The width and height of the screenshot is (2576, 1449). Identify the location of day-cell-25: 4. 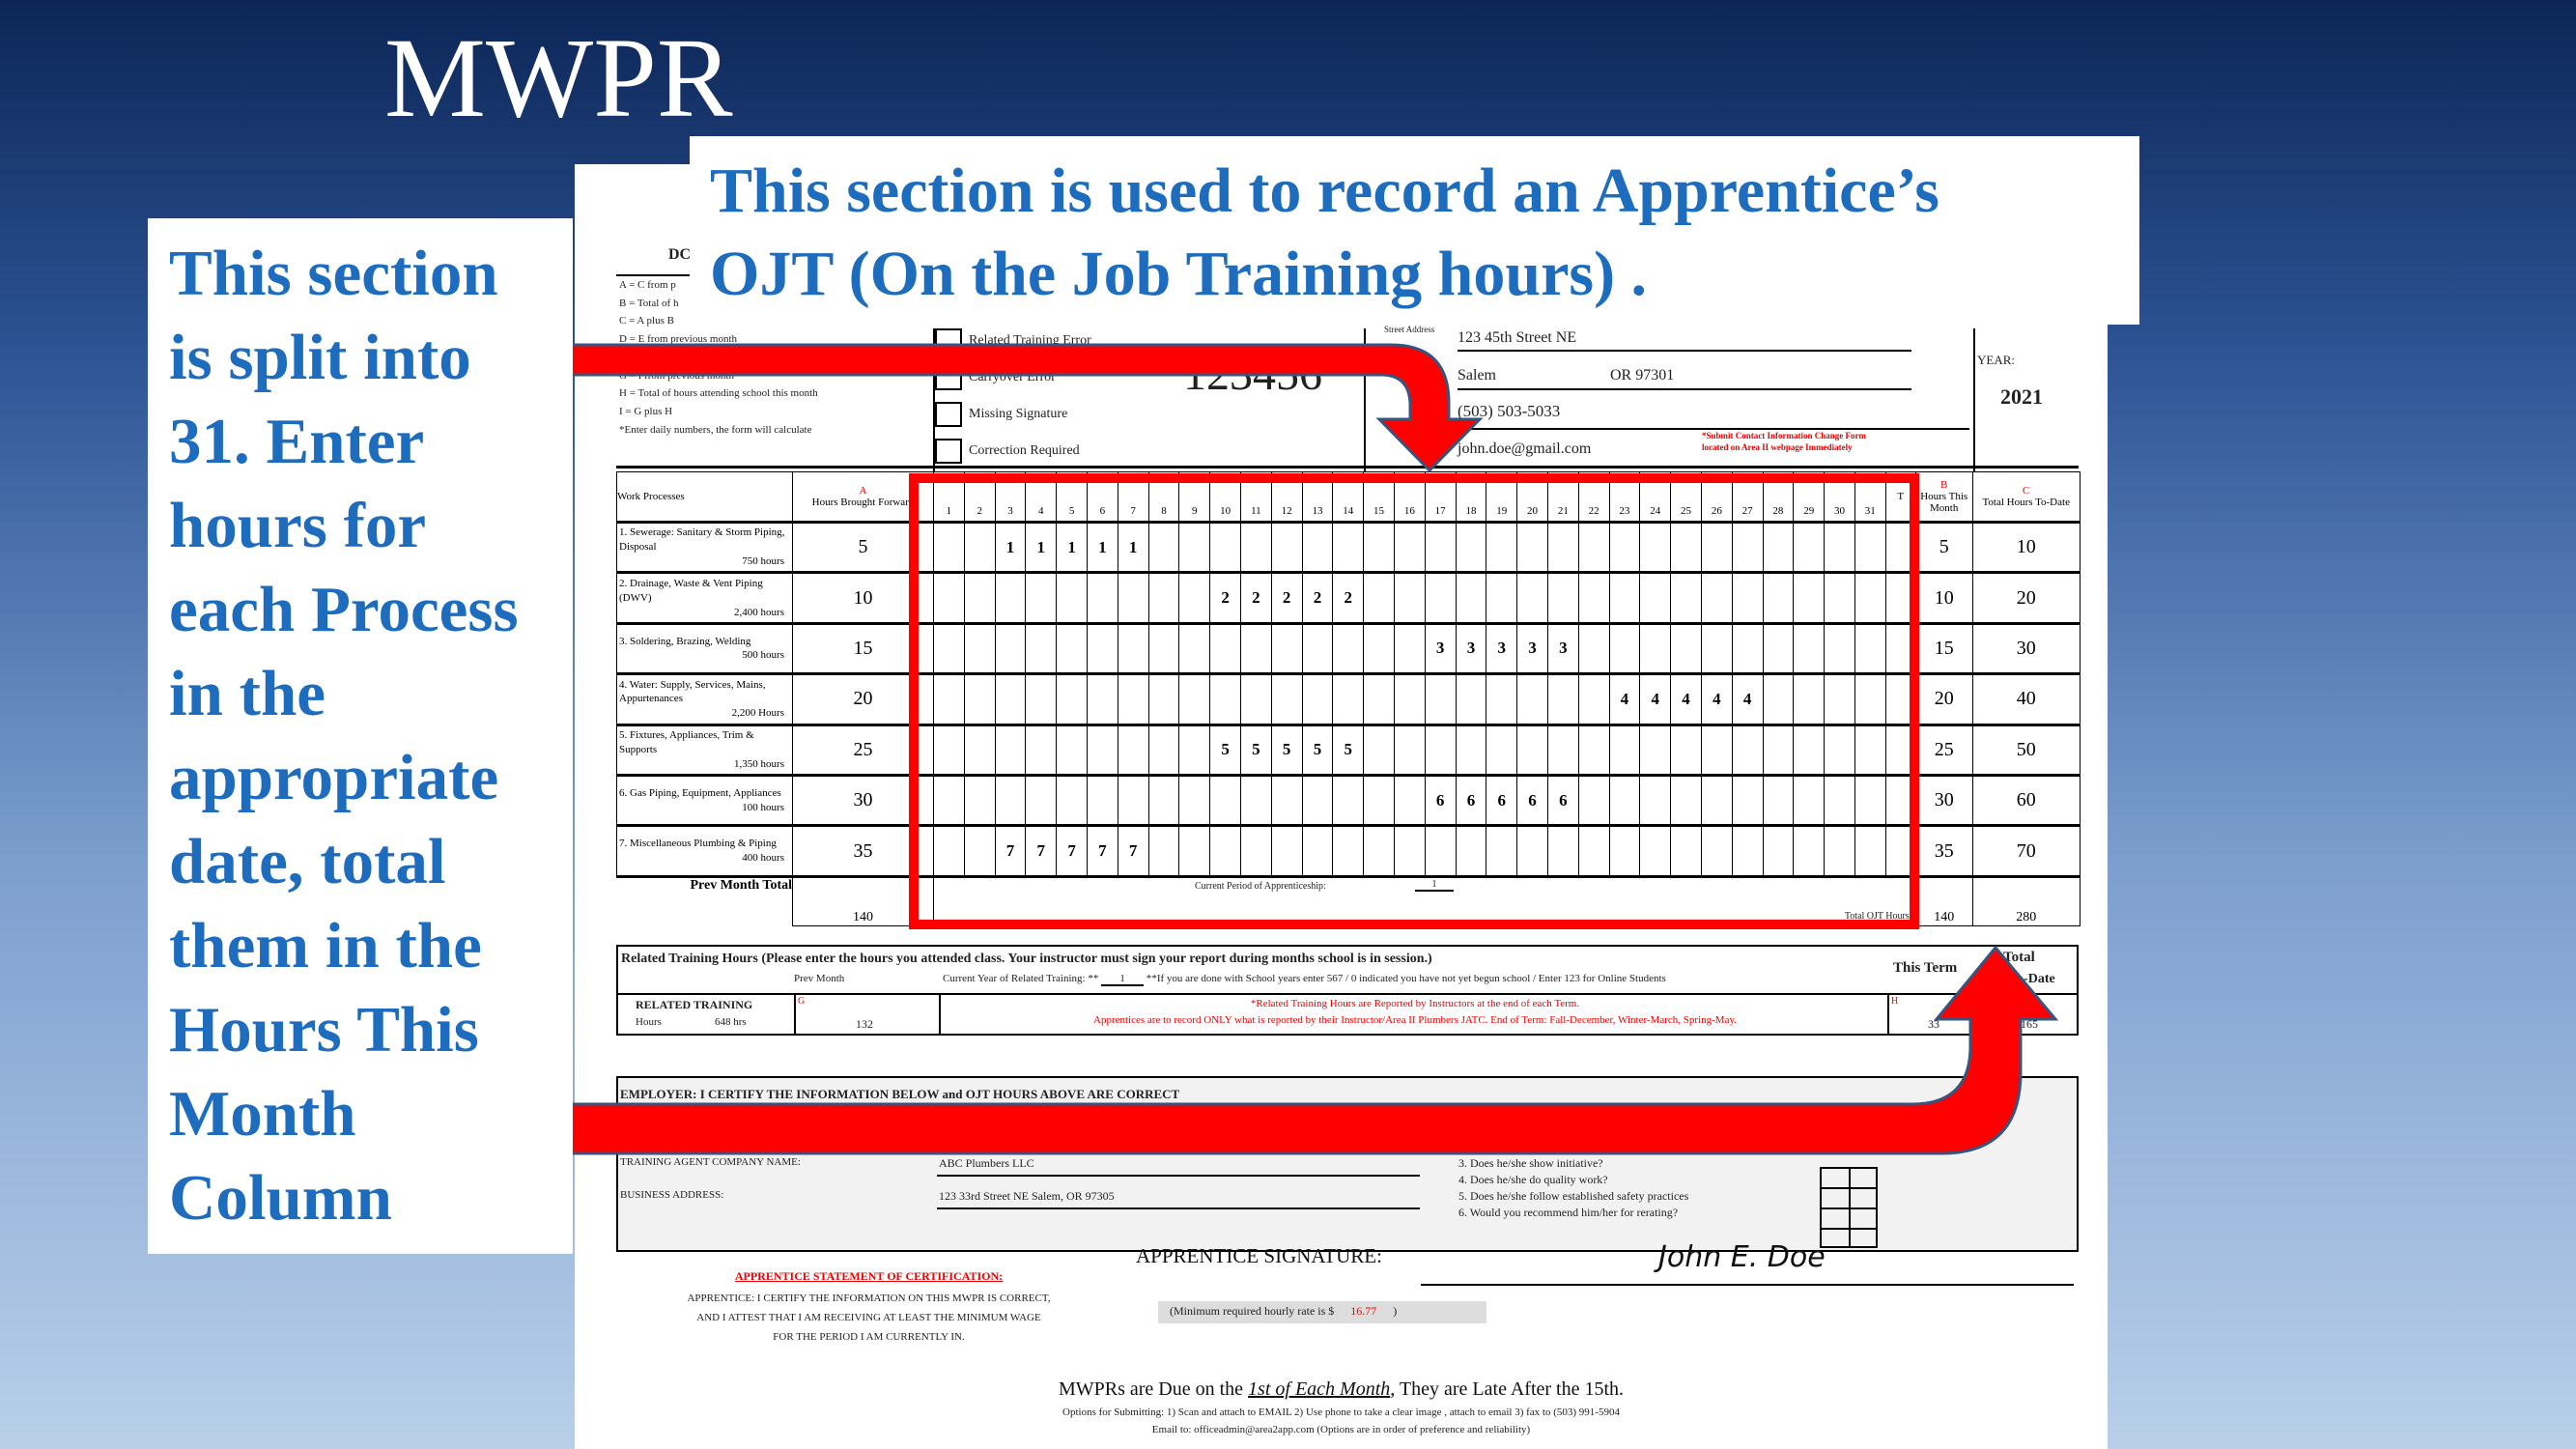
(1686, 698).